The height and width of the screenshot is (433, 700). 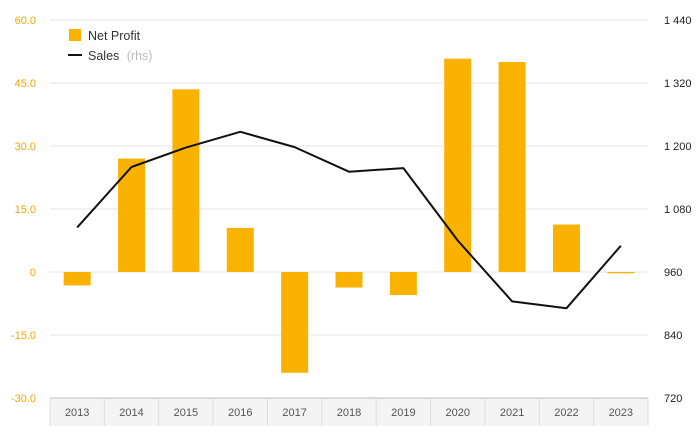 I want to click on y-right-tick-label: 960, so click(x=673, y=273).